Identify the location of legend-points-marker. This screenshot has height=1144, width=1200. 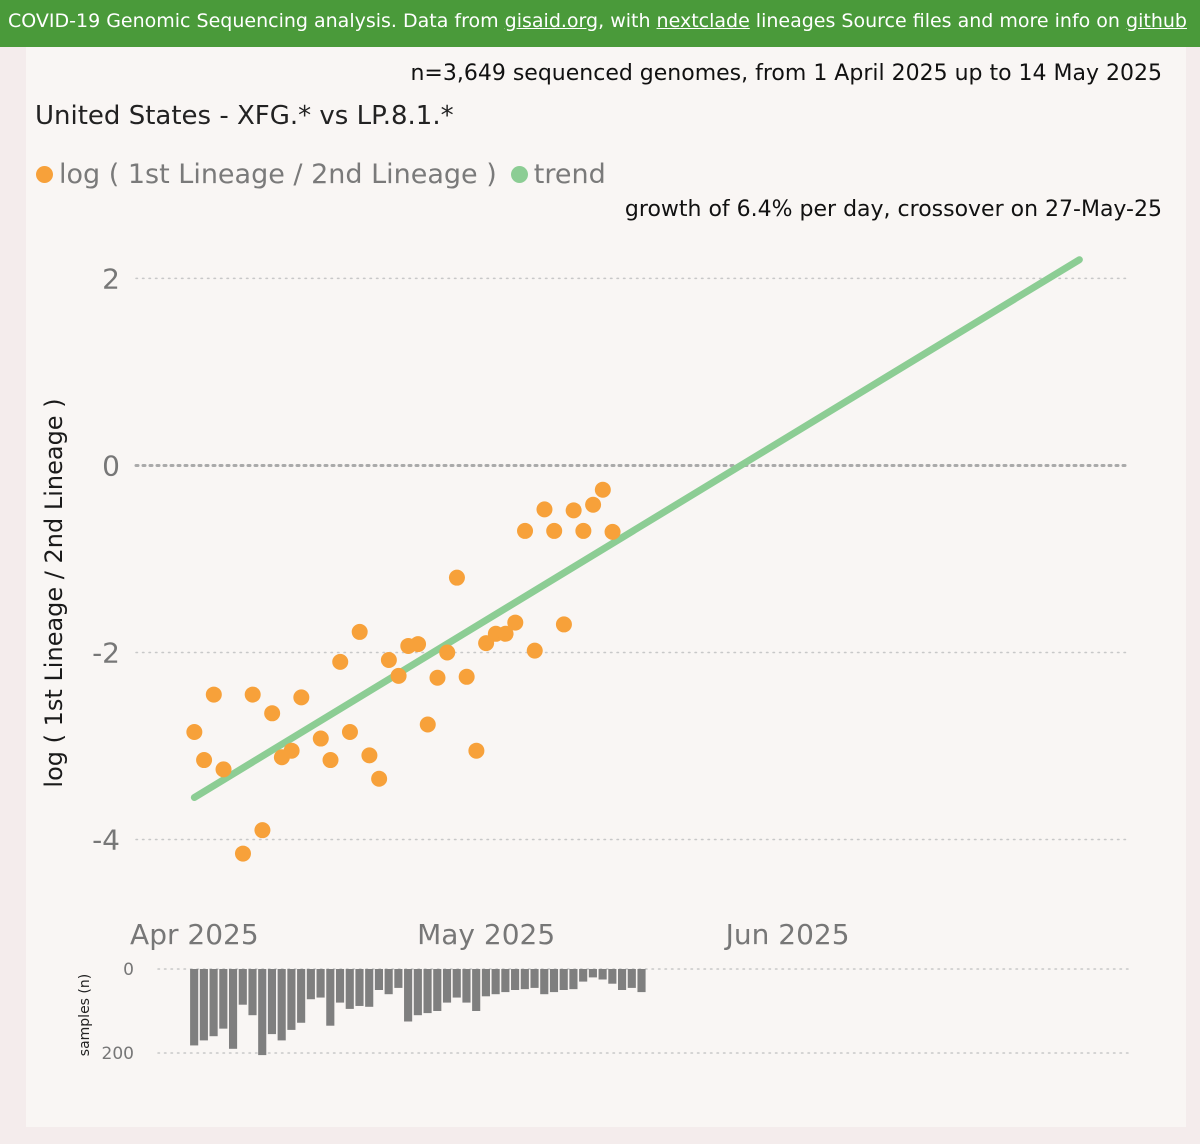
(44, 174).